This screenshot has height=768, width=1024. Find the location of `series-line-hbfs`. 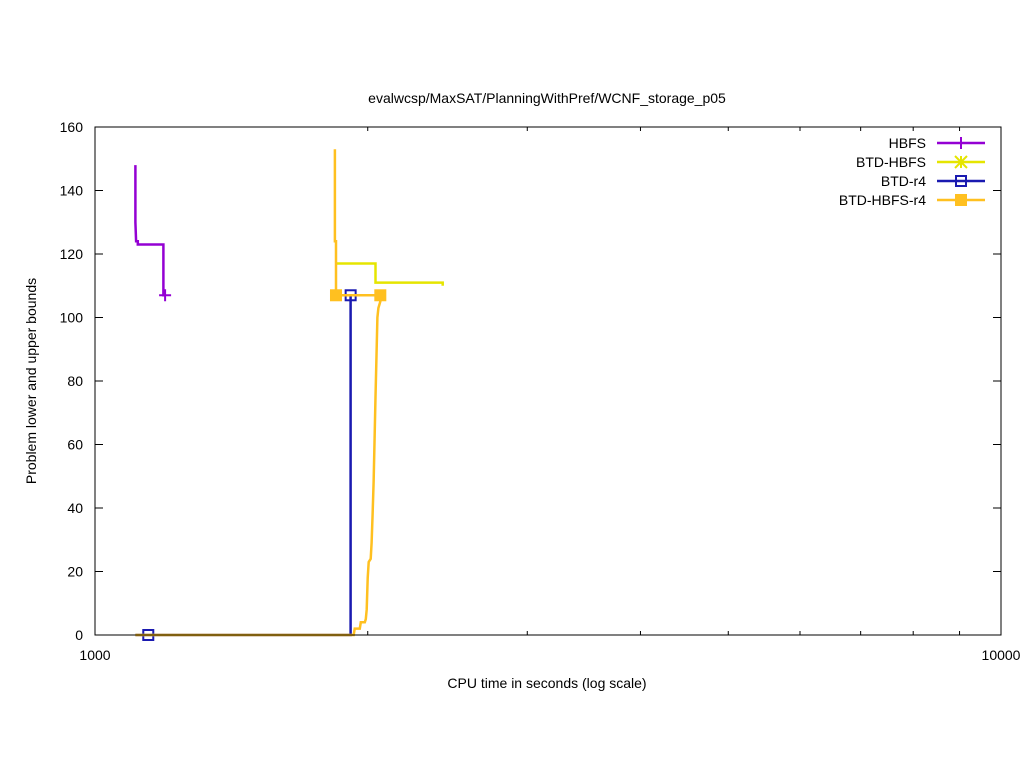

series-line-hbfs is located at coordinates (150, 231).